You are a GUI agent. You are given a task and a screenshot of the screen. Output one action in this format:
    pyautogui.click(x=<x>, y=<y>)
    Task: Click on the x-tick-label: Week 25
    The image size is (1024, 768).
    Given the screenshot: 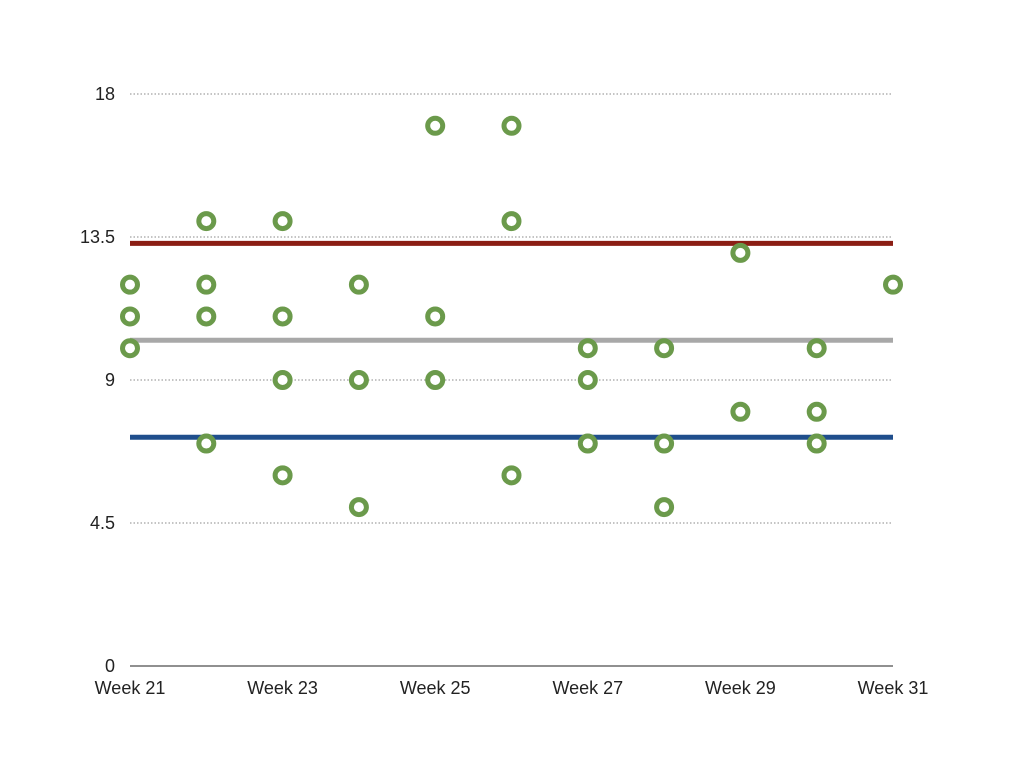 What is the action you would take?
    pyautogui.click(x=435, y=688)
    